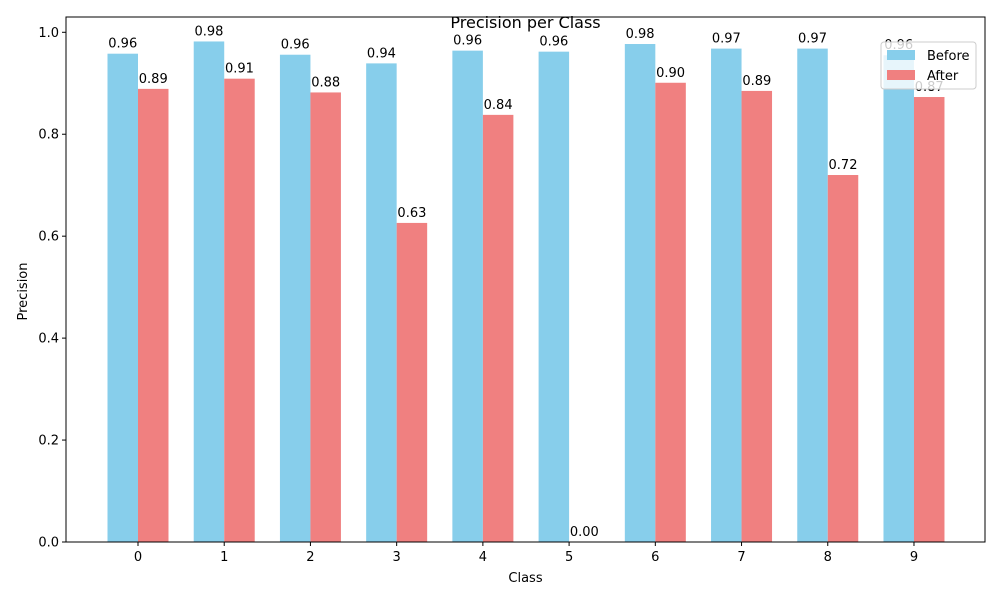  What do you see at coordinates (943, 76) in the screenshot?
I see `legend-label-after: After` at bounding box center [943, 76].